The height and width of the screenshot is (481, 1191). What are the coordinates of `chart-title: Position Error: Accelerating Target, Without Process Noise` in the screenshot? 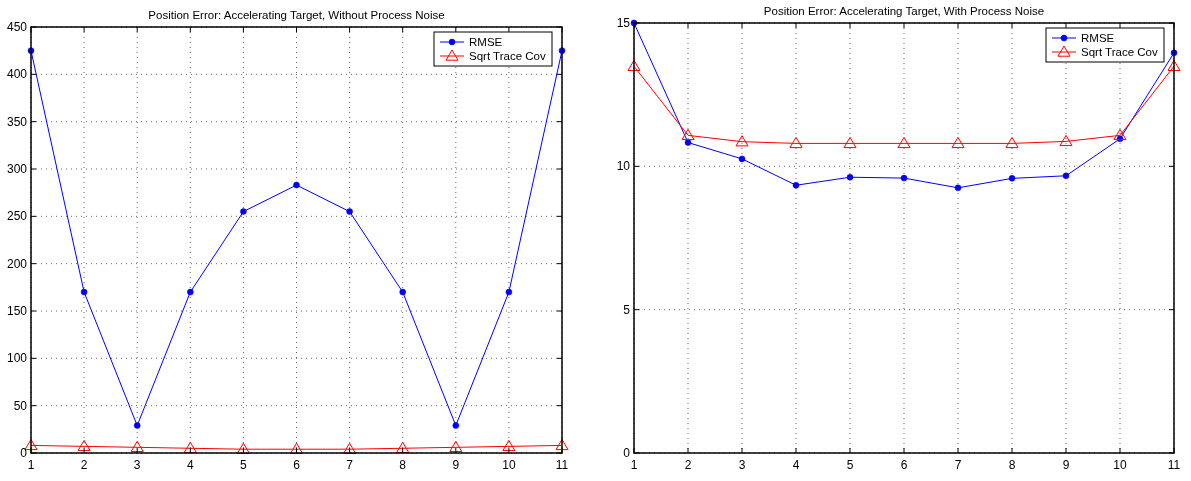 It's located at (296, 15).